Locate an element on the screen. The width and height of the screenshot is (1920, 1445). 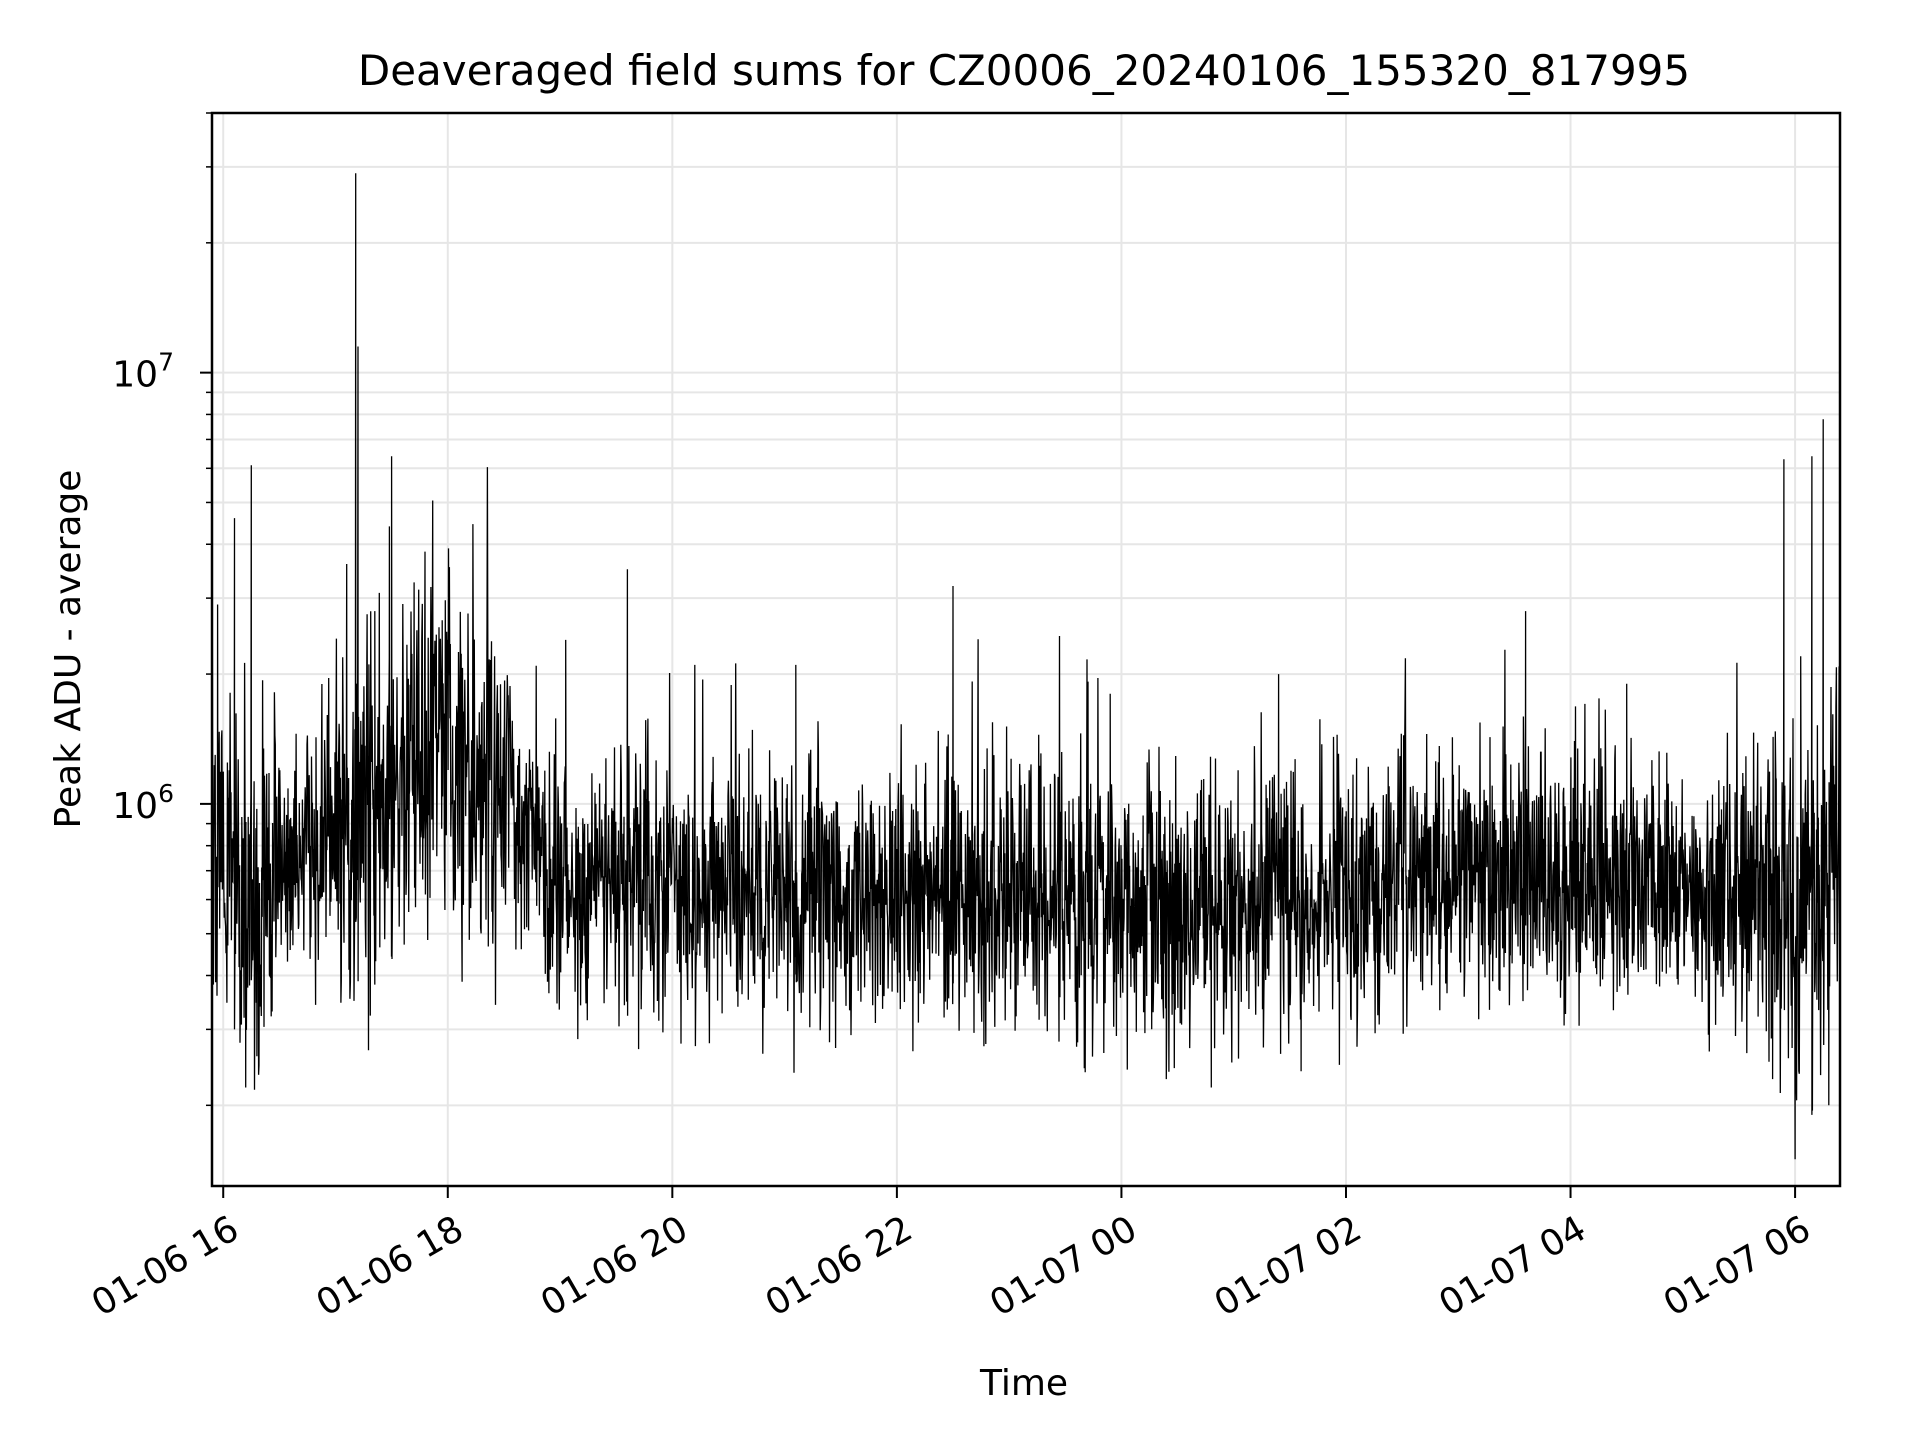
y-axis-label: Peak ADU - average is located at coordinates (68, 649).